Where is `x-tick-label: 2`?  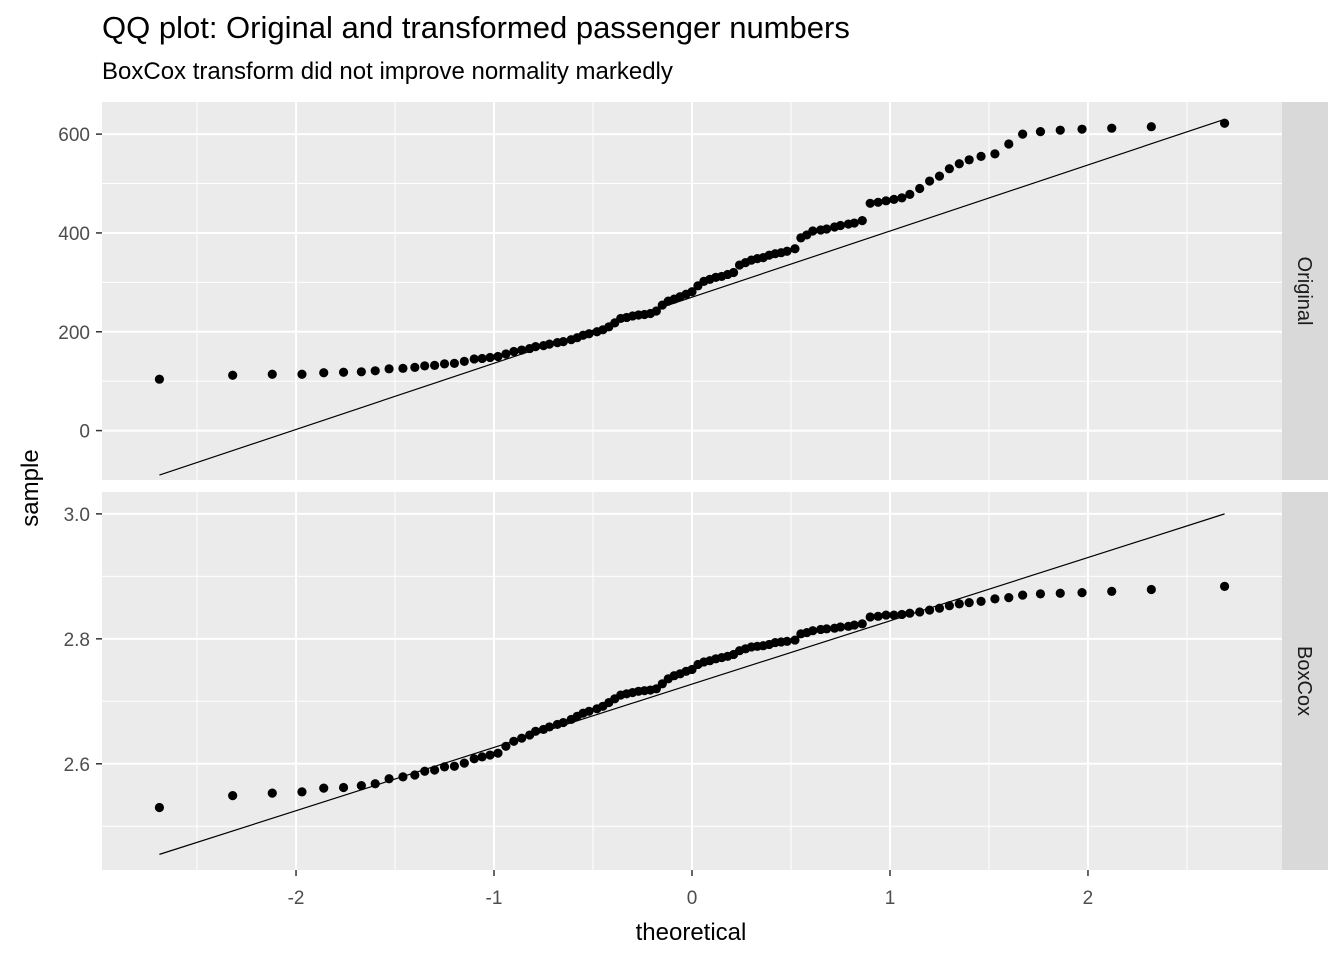
x-tick-label: 2 is located at coordinates (1088, 898).